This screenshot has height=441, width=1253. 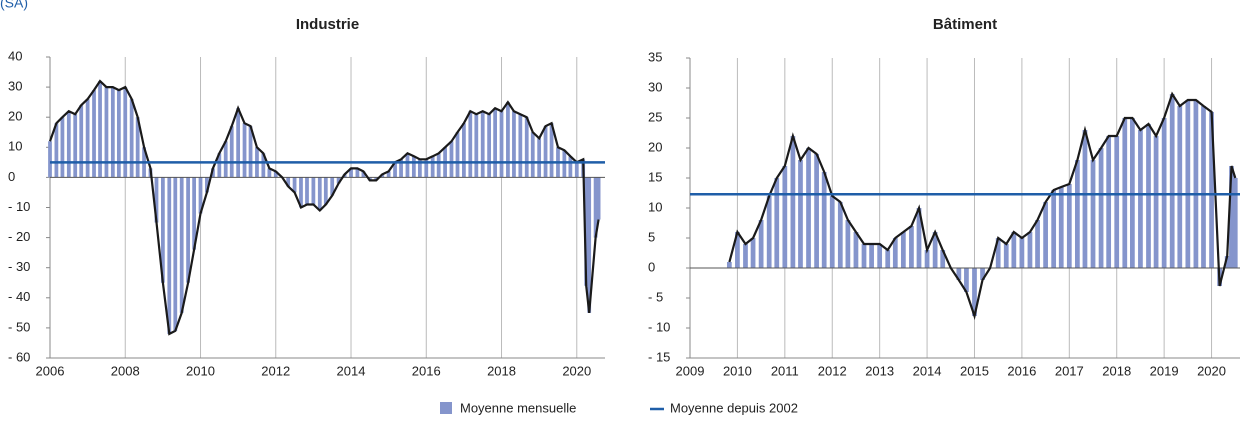 I want to click on x-tick-label: 2006, so click(x=50, y=370).